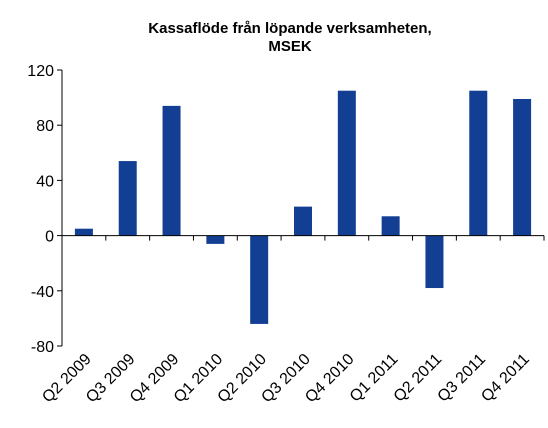  Describe the element at coordinates (42, 292) in the screenshot. I see `y-tick-label: -40` at that location.